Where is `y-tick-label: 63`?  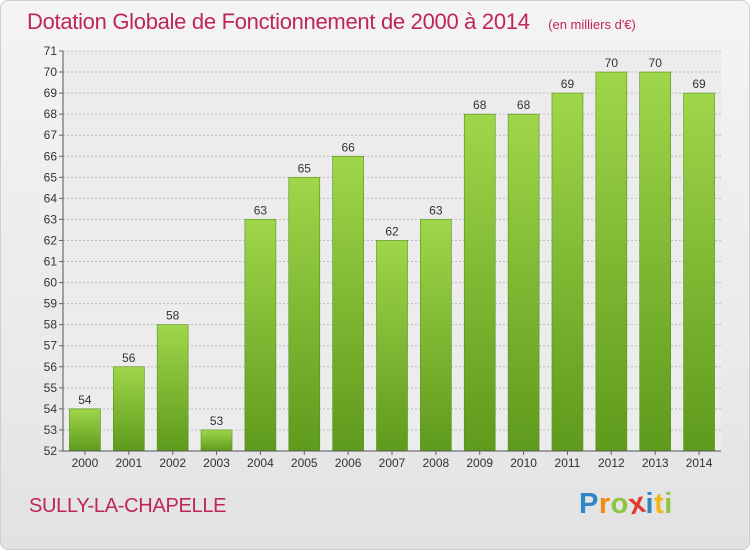 y-tick-label: 63 is located at coordinates (51, 219).